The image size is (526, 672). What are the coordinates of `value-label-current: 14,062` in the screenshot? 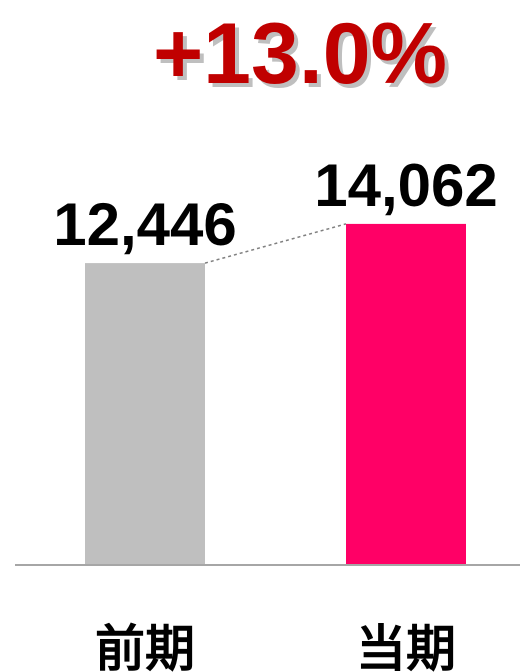 It's located at (406, 185).